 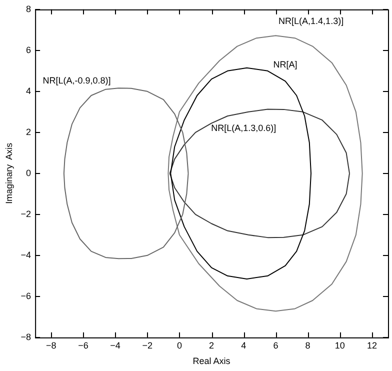 I want to click on x-tick-label: 0, so click(x=179, y=345).